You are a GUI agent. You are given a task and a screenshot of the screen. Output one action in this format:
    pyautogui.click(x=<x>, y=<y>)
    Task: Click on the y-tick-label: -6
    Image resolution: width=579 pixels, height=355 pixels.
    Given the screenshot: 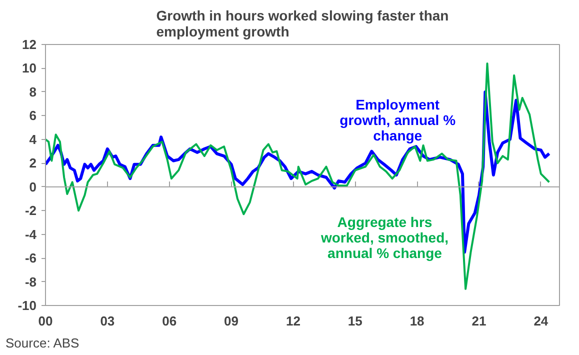 What is the action you would take?
    pyautogui.click(x=30, y=258)
    